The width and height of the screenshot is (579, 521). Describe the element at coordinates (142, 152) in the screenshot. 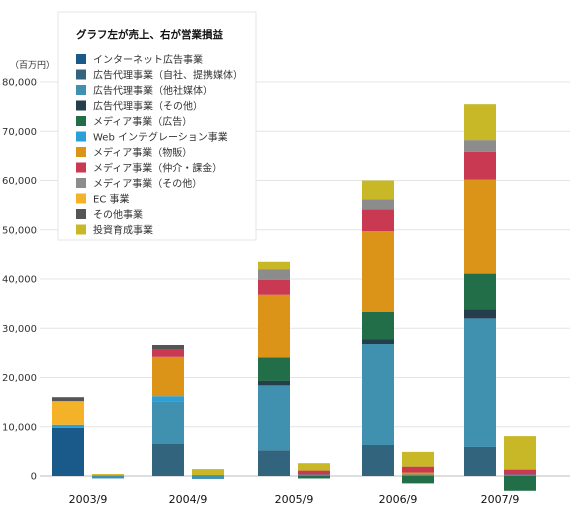

I see `legend-label: メディア事業（物販）` at that location.